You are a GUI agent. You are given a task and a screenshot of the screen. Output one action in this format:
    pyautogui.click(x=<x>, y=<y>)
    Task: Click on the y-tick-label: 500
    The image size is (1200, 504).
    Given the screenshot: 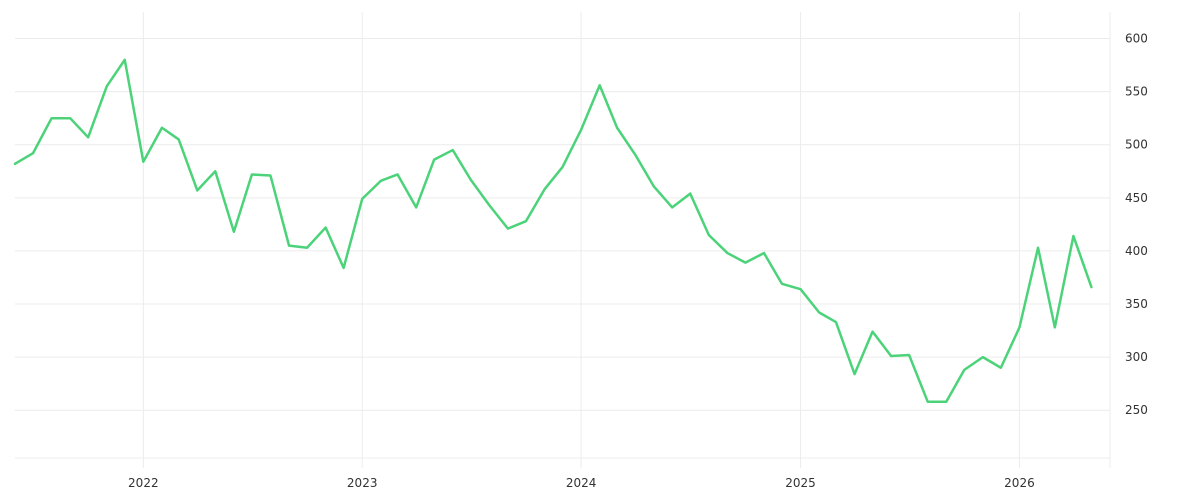 What is the action you would take?
    pyautogui.click(x=1136, y=145)
    